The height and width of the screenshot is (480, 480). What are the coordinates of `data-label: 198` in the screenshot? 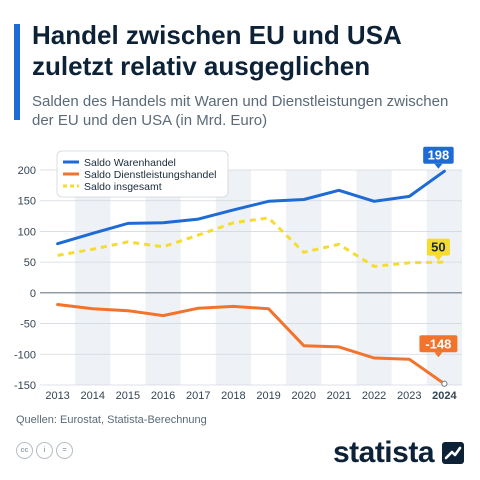 It's located at (439, 155).